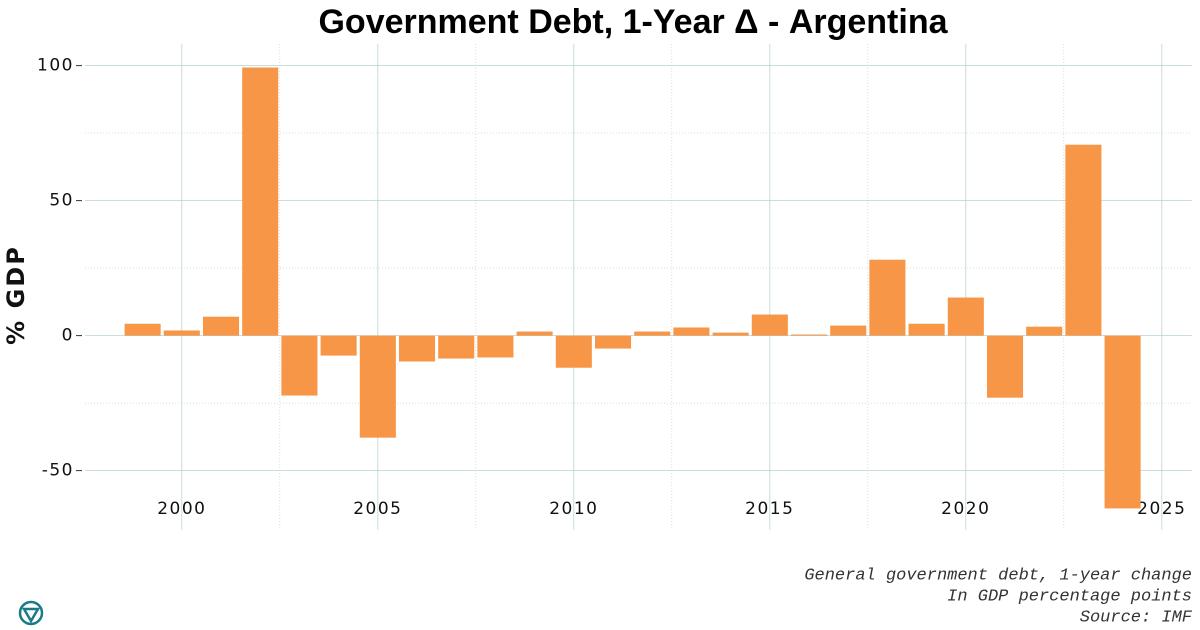 The height and width of the screenshot is (630, 1200). What do you see at coordinates (573, 509) in the screenshot?
I see `x-tick-label: 2010` at bounding box center [573, 509].